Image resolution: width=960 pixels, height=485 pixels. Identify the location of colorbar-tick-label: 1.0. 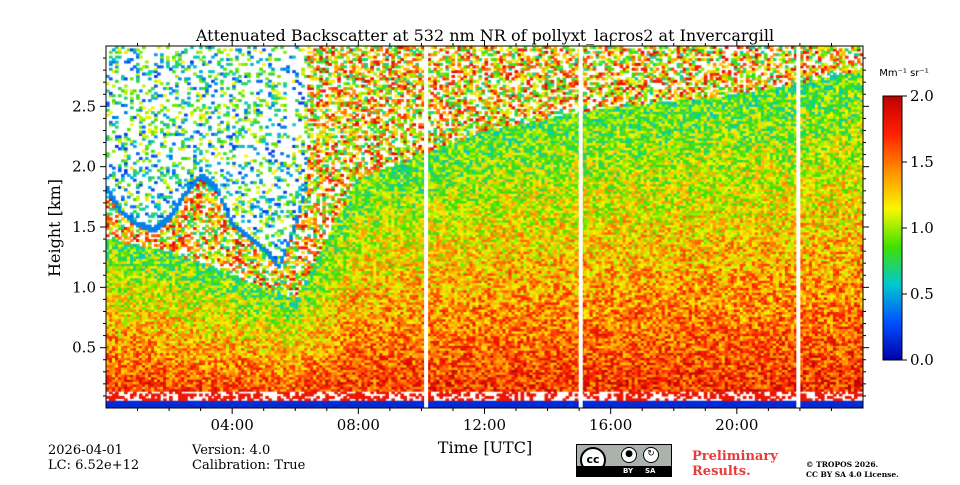
(922, 228).